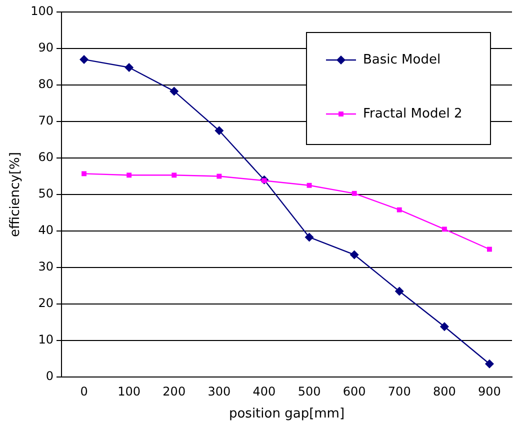 The height and width of the screenshot is (430, 518). Describe the element at coordinates (264, 391) in the screenshot. I see `x-tick-label: 400` at that location.